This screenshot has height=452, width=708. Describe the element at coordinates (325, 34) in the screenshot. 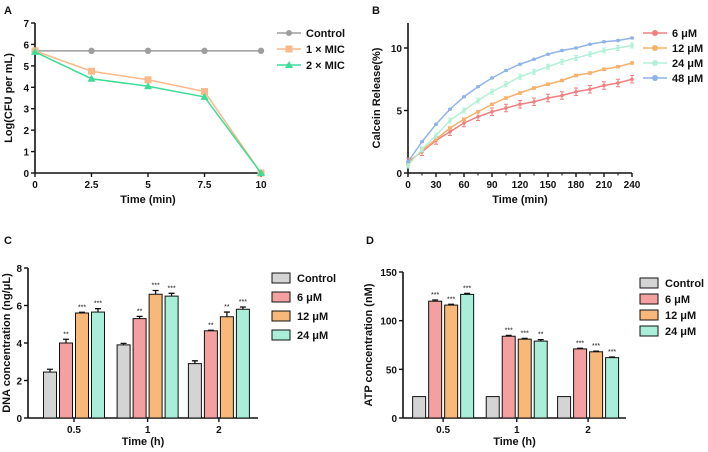

I see `legend-label: Control` at that location.